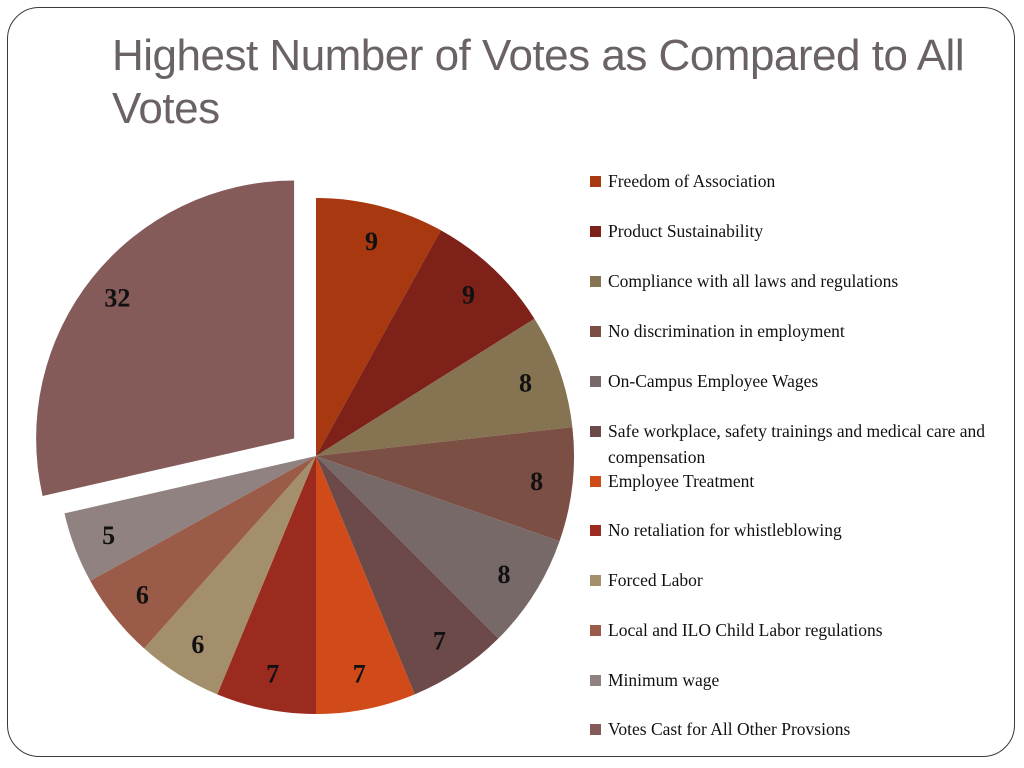 Image resolution: width=1024 pixels, height=768 pixels. Describe the element at coordinates (655, 580) in the screenshot. I see `legend-label: Forced Labor` at that location.